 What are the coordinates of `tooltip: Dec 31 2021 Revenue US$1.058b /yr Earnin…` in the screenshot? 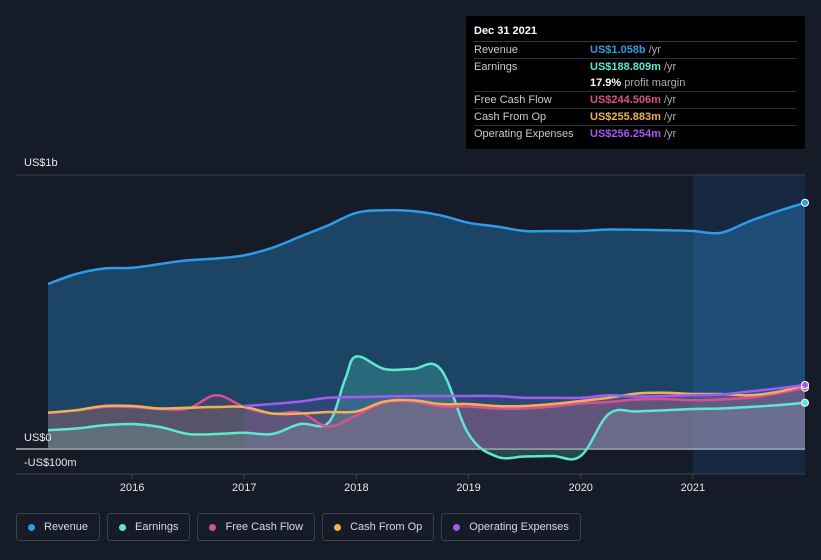 It's located at (635, 82).